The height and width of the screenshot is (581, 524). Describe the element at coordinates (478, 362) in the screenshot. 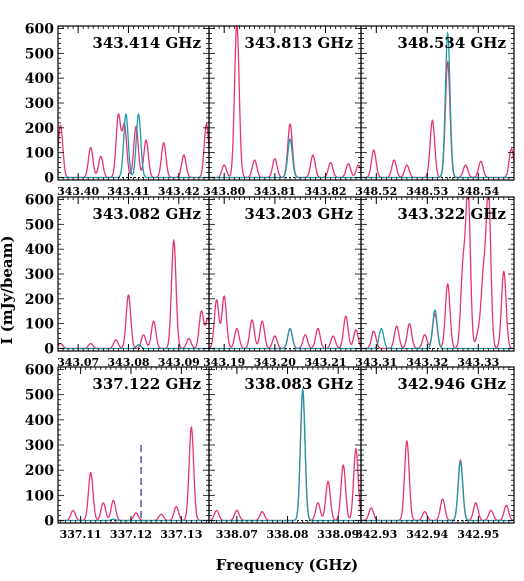

I see `x-tick-label: 343.33` at that location.